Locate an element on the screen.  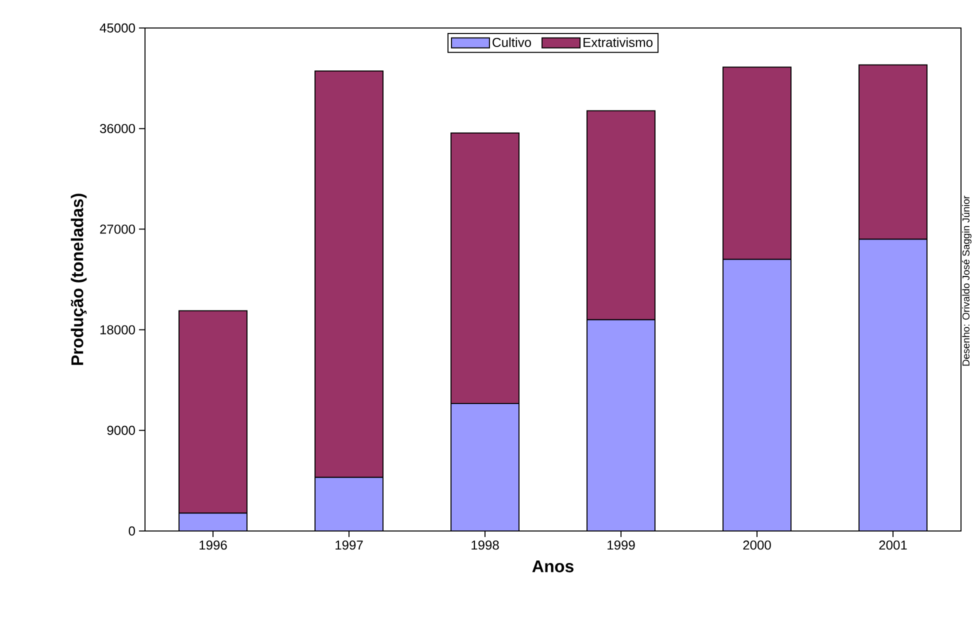
x-tick-label: 2001 is located at coordinates (893, 545).